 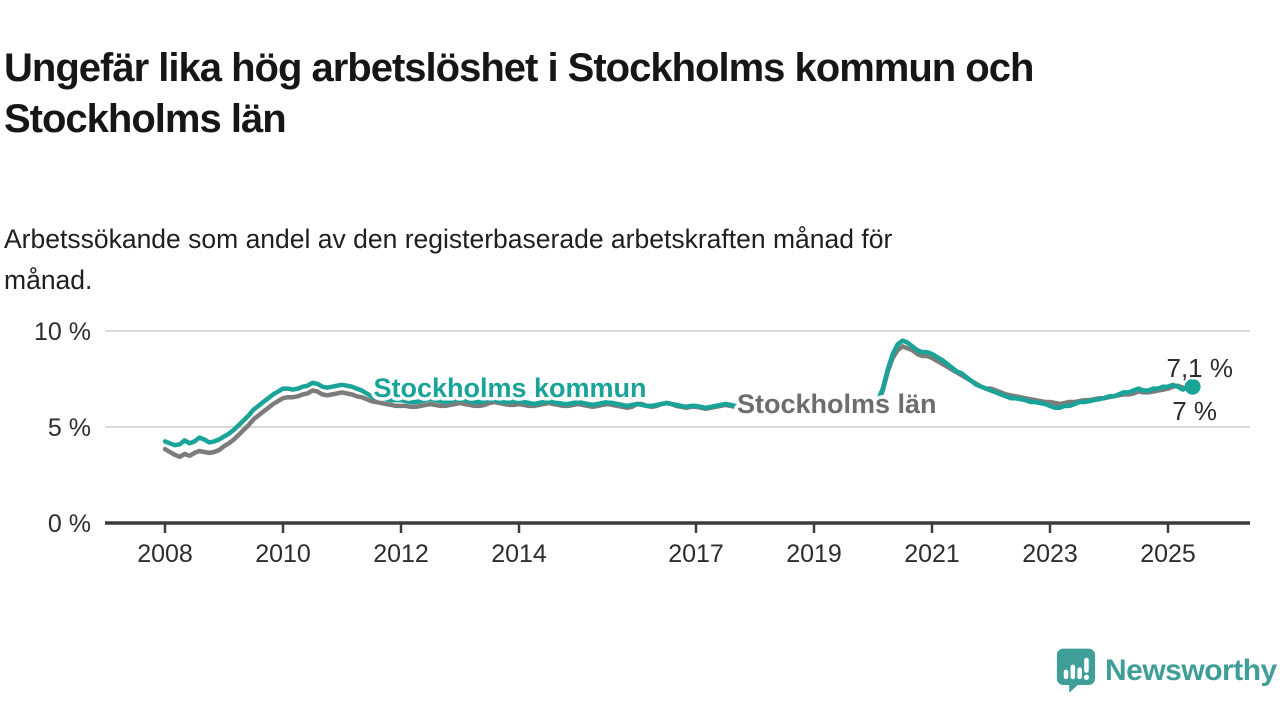 What do you see at coordinates (1086, 677) in the screenshot?
I see `exclamation-dot` at bounding box center [1086, 677].